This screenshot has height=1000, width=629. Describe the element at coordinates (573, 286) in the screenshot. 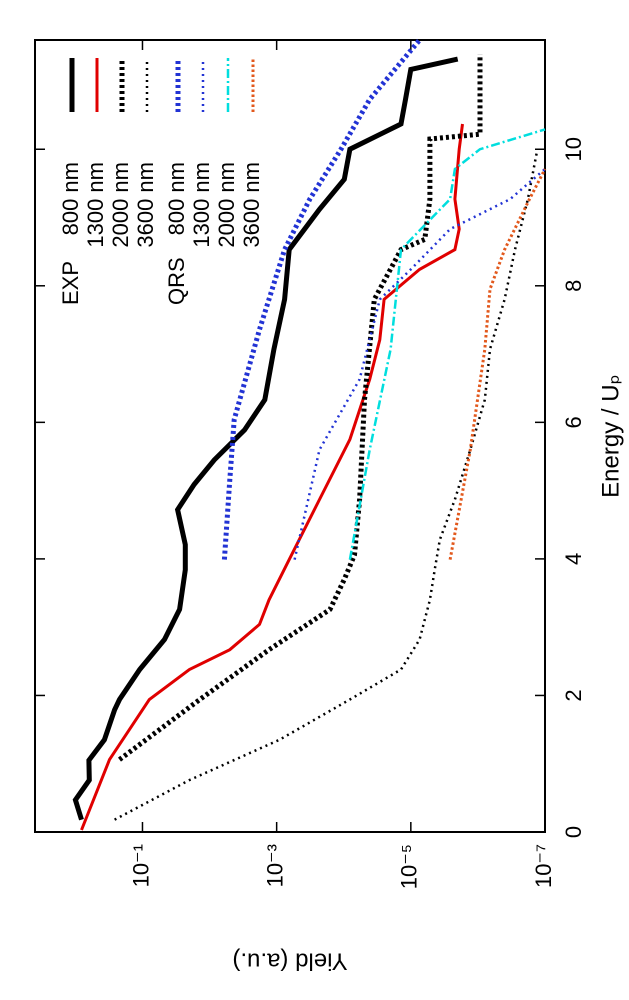

I see `x-tick-label: 8` at that location.